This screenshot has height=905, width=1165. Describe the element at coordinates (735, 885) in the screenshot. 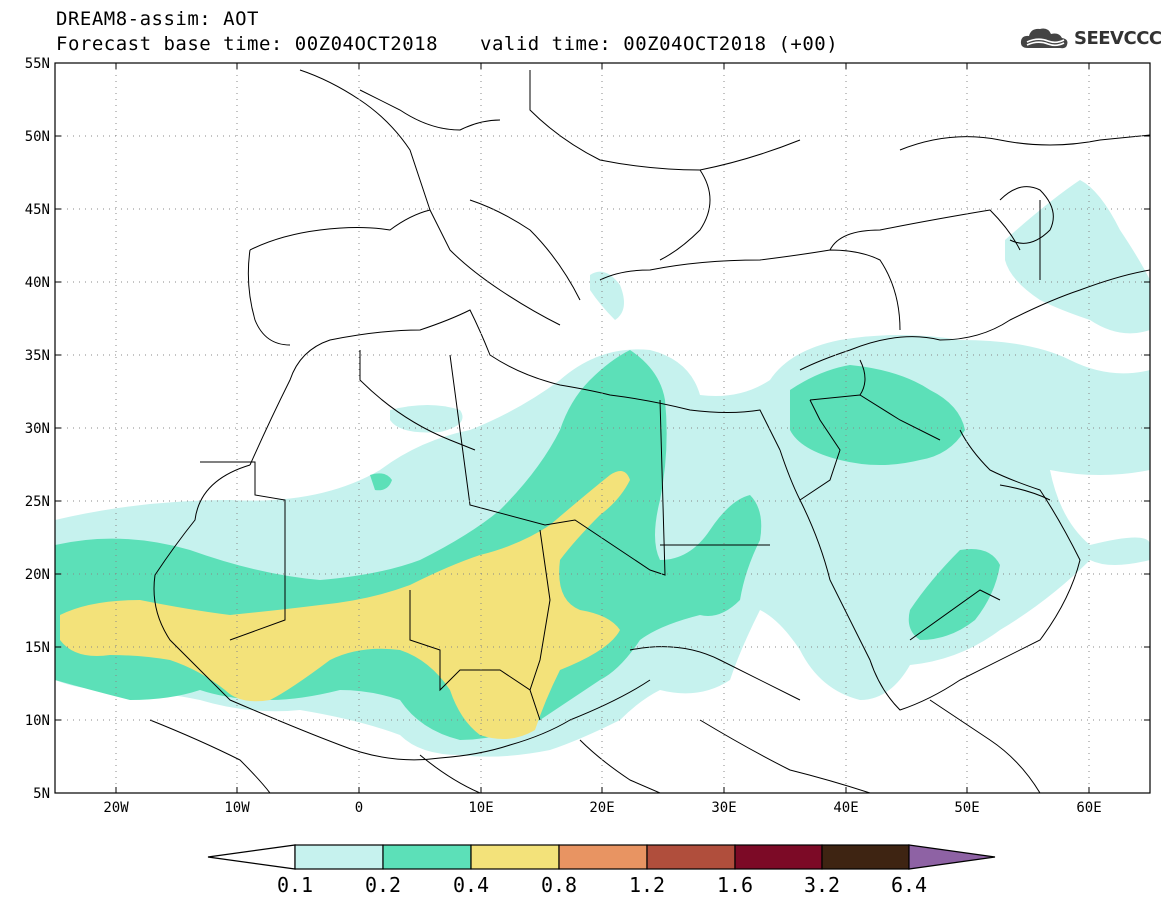

I see `colorbar-label: 1.6` at that location.